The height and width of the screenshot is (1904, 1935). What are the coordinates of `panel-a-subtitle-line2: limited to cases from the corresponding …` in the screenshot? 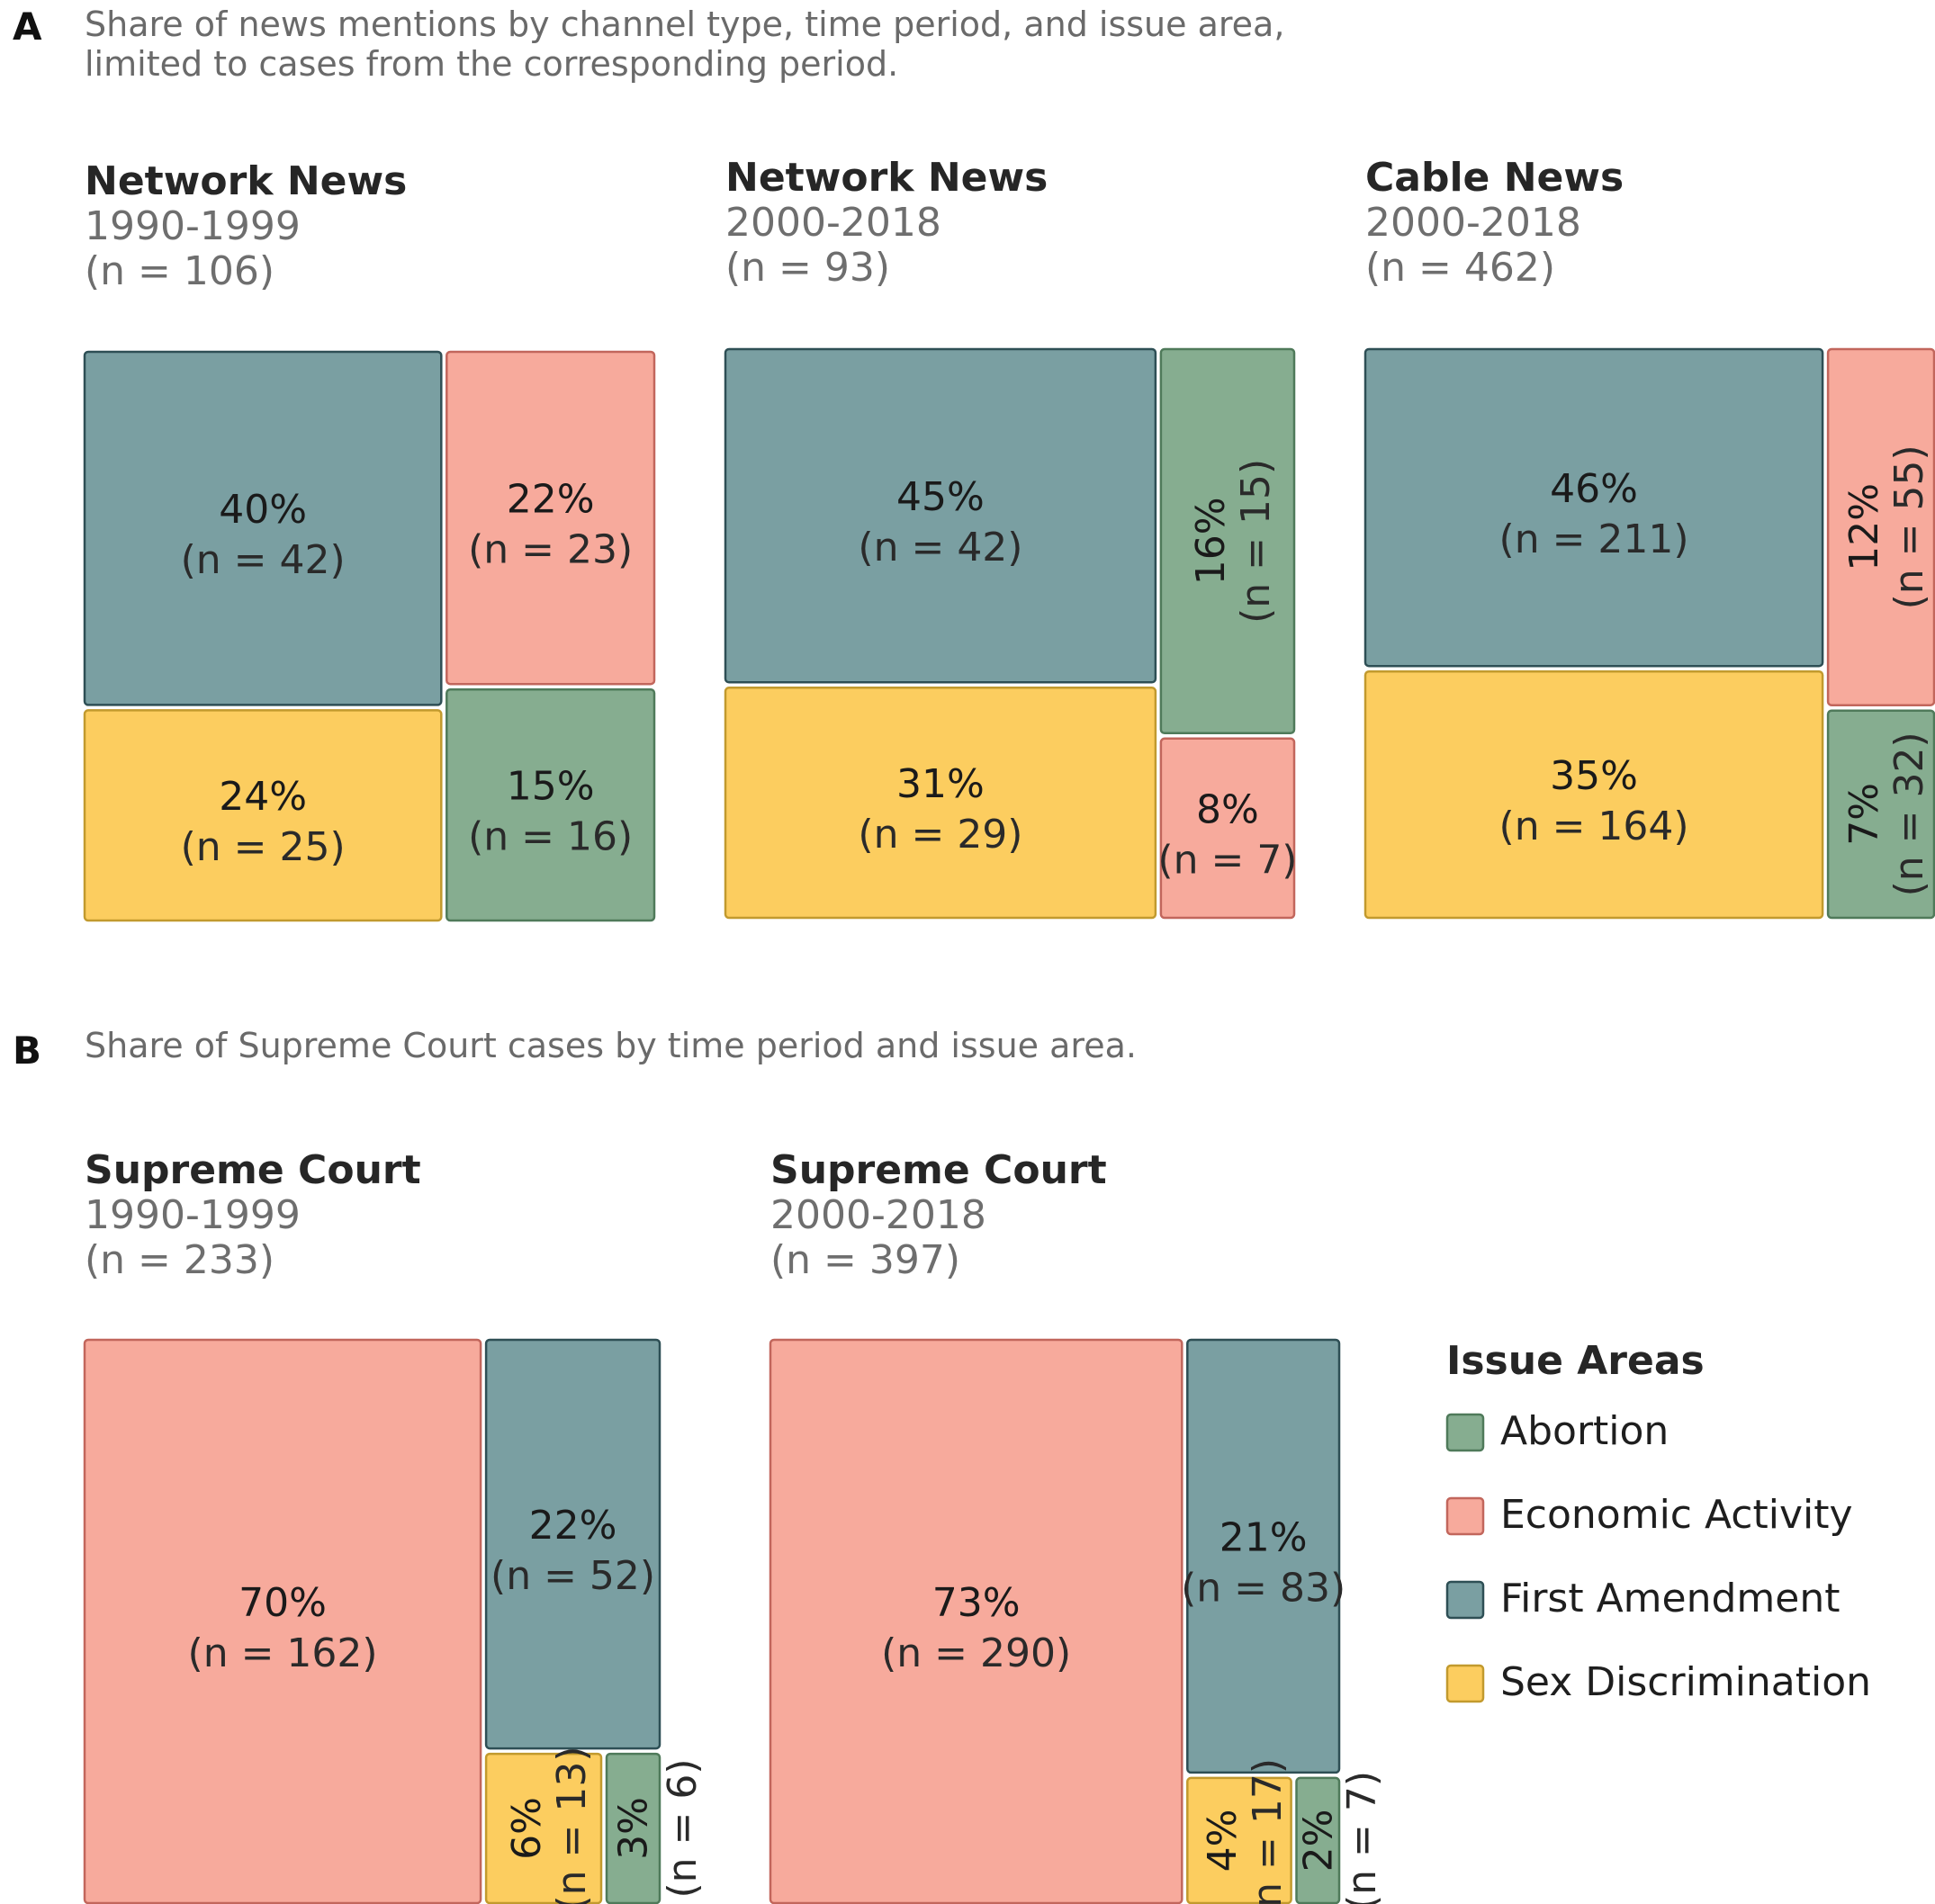 It's located at (491, 64).